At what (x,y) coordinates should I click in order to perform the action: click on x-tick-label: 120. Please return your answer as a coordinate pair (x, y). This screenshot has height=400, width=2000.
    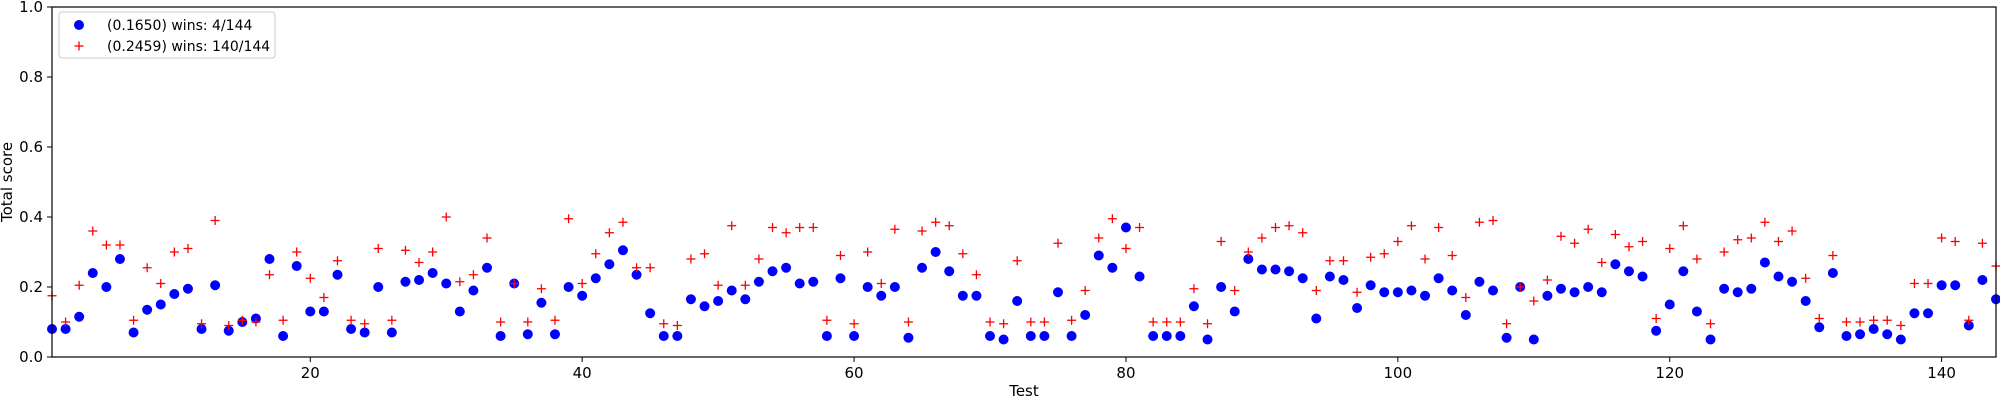
    Looking at the image, I should click on (1669, 373).